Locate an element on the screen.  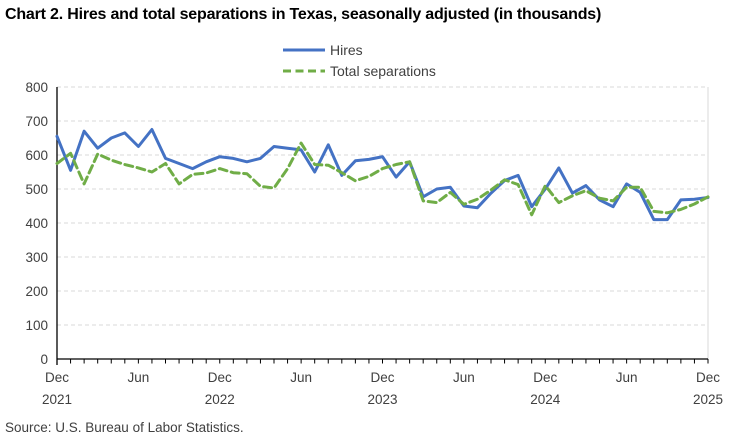
separations-legend-line-icon is located at coordinates (304, 70).